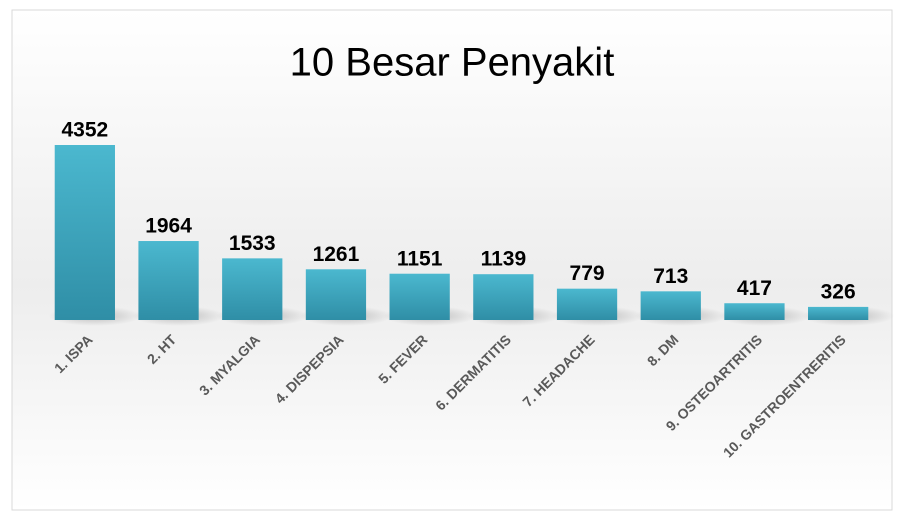 The image size is (902, 515). Describe the element at coordinates (587, 273) in the screenshot. I see `data-label: 779` at that location.